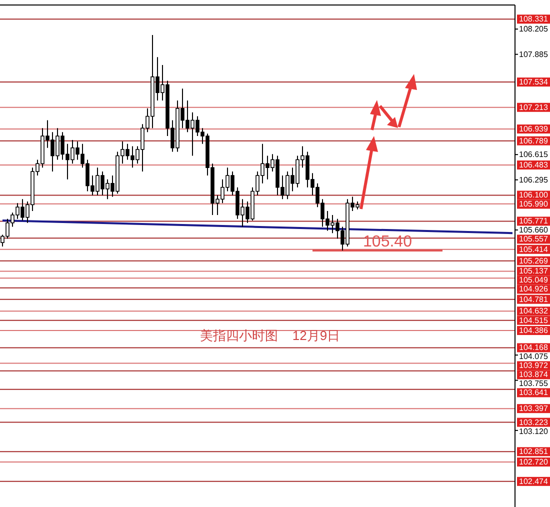 Image resolution: width=550 pixels, height=507 pixels. I want to click on ref-label: 106.789, so click(533, 141).